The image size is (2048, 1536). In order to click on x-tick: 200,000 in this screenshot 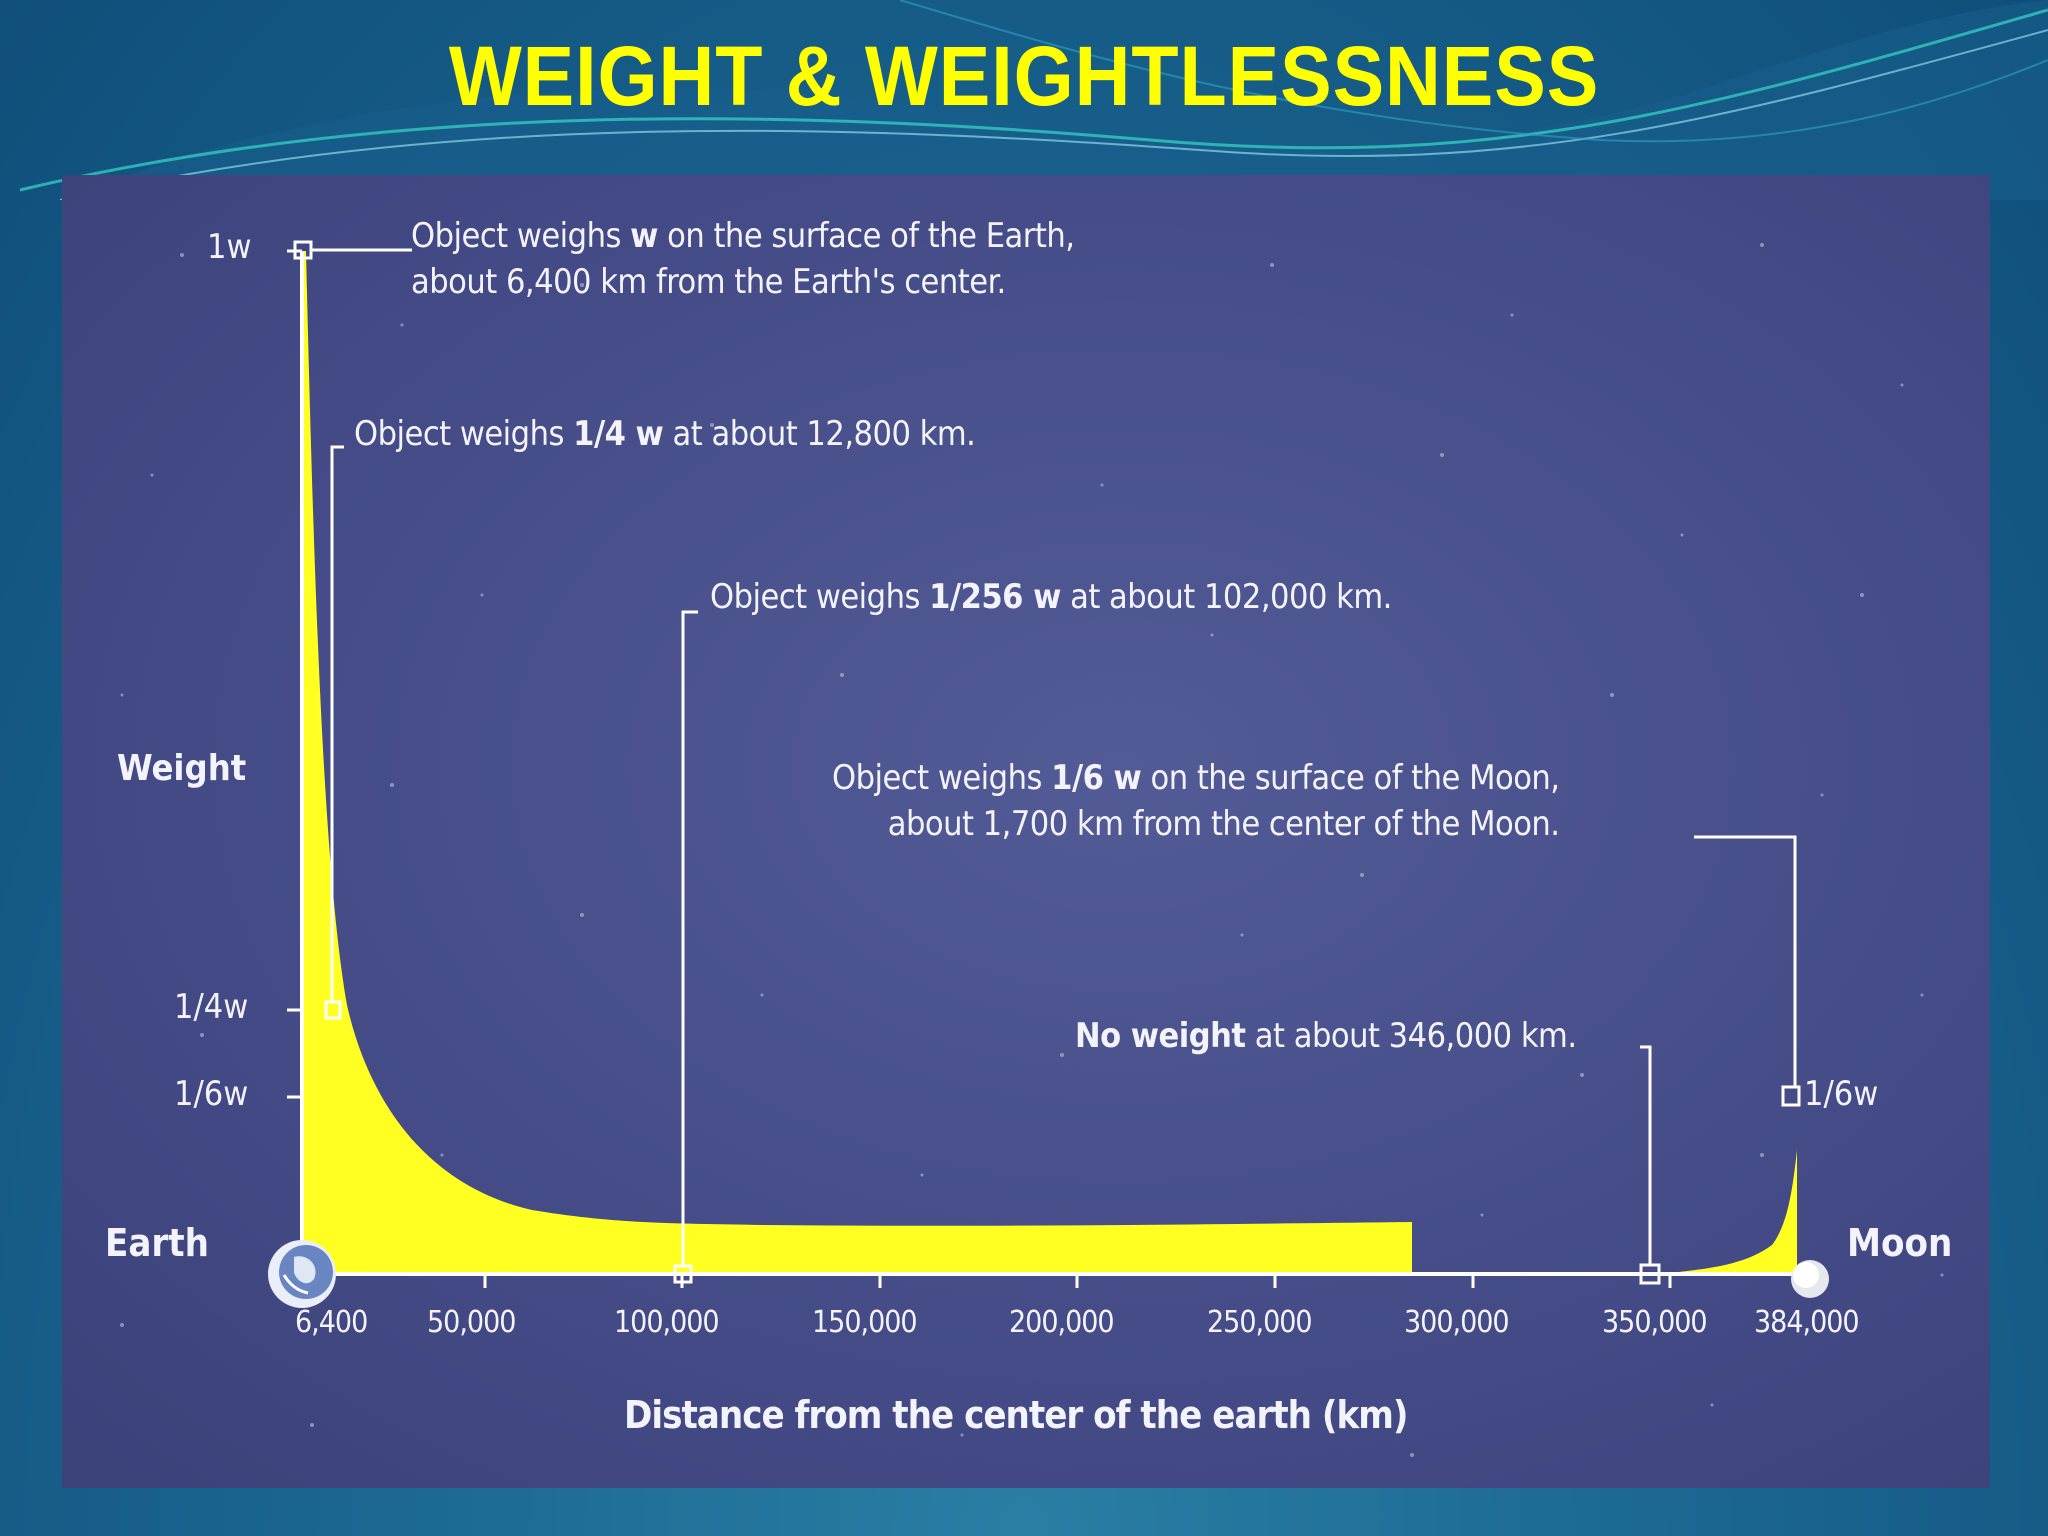, I will do `click(1062, 1322)`.